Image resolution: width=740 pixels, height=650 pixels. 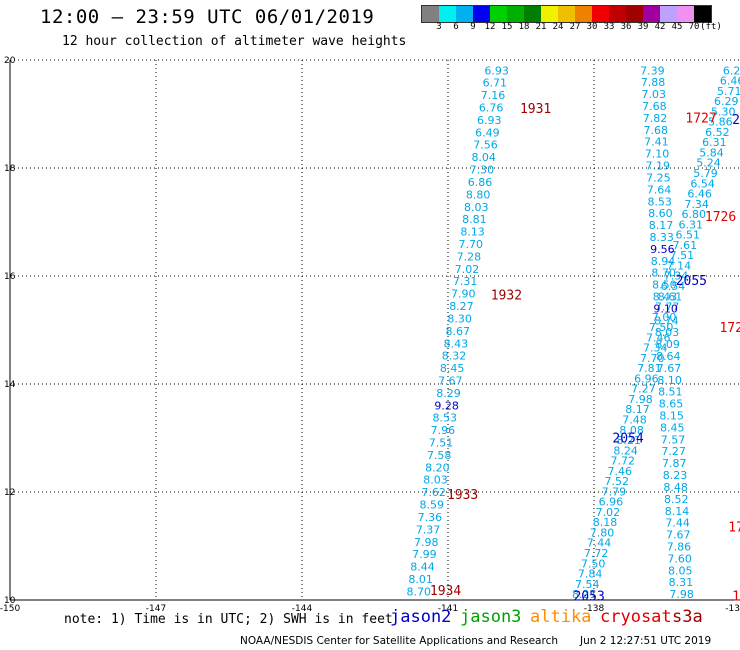 What do you see at coordinates (675, 487) in the screenshot?
I see `wave-height-value: 8.48` at bounding box center [675, 487].